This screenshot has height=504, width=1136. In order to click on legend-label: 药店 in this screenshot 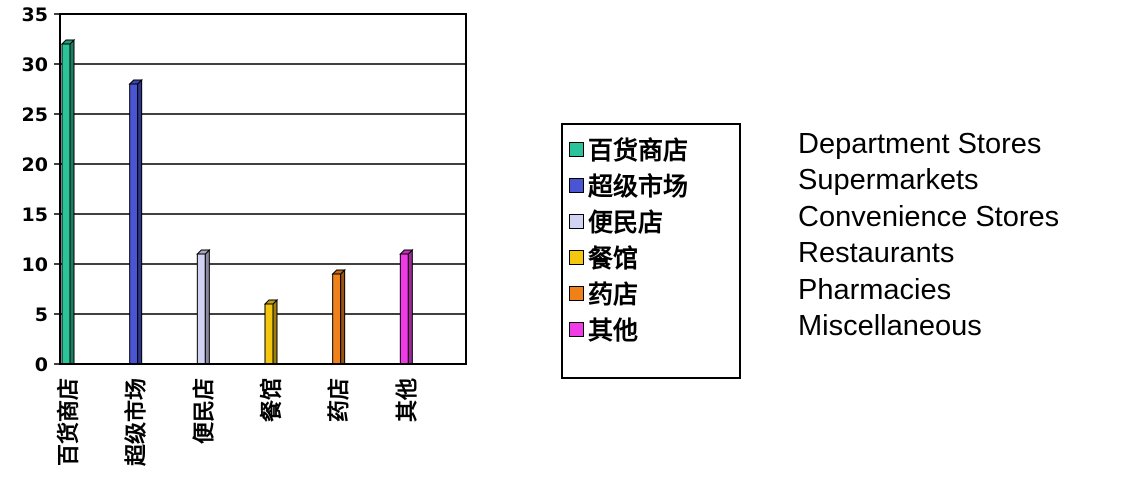, I will do `click(613, 294)`.